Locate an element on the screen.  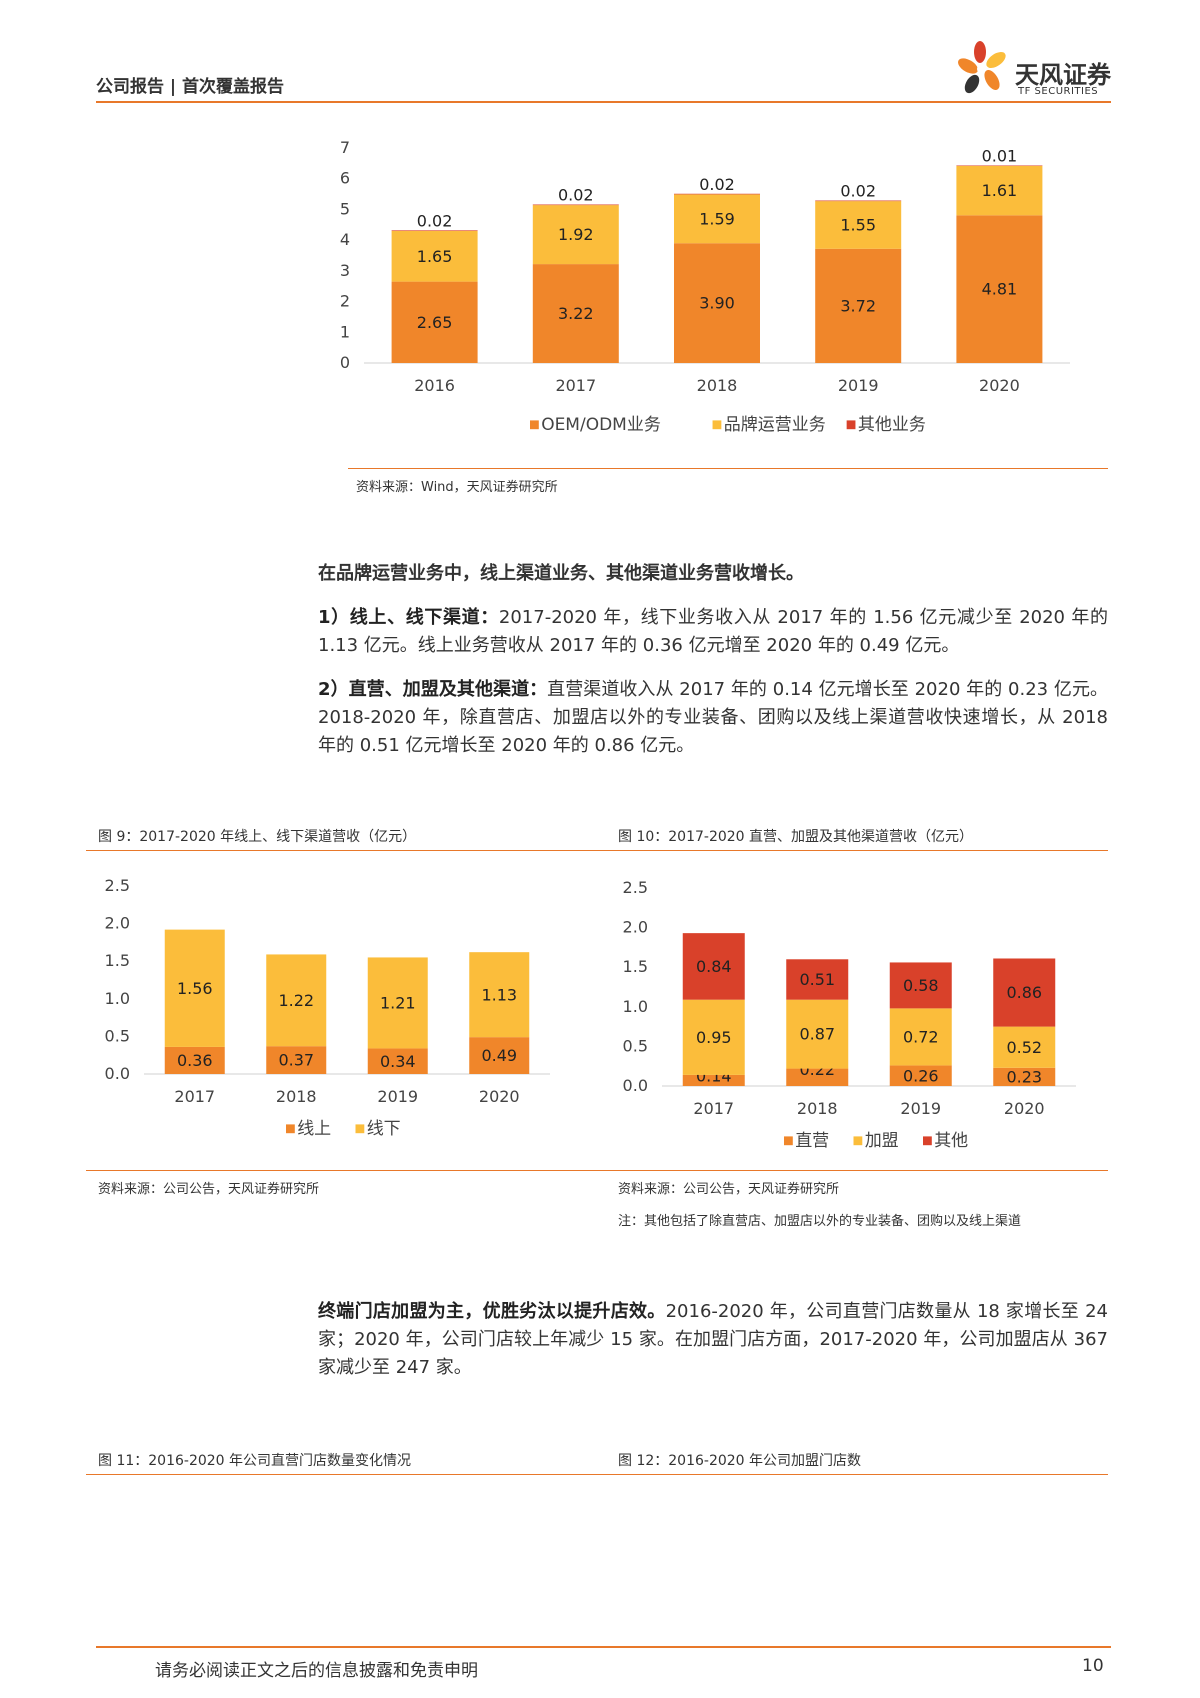
y-tick-label: 0.5 is located at coordinates (635, 1045).